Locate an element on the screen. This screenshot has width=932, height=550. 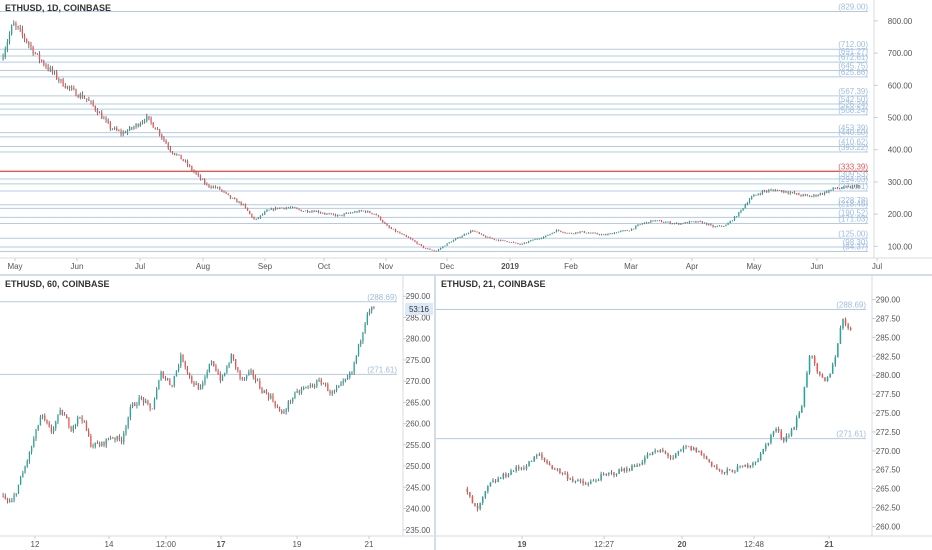
horizontal-level-label: (410.62) is located at coordinates (853, 141).